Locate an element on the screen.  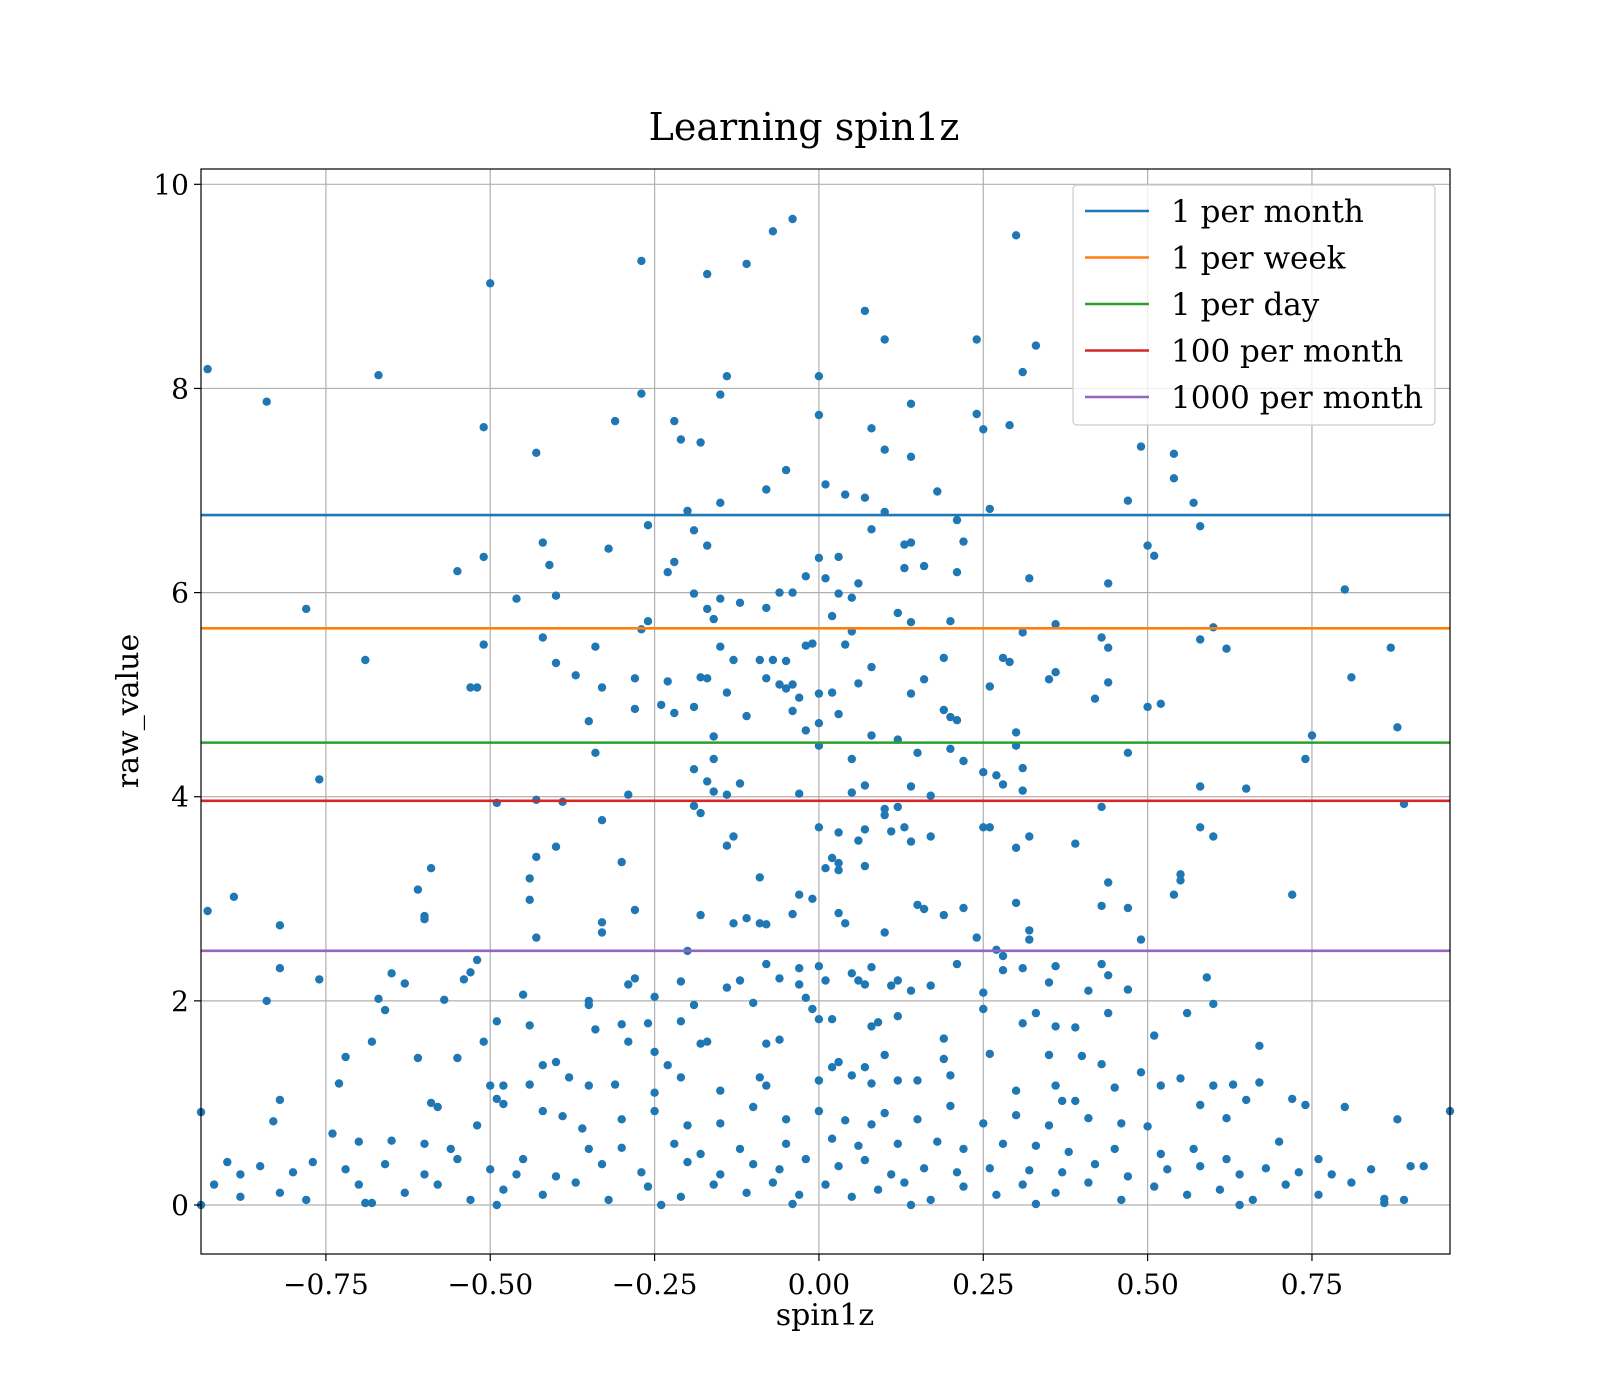
y-tick-label: 8 is located at coordinates (180, 388).